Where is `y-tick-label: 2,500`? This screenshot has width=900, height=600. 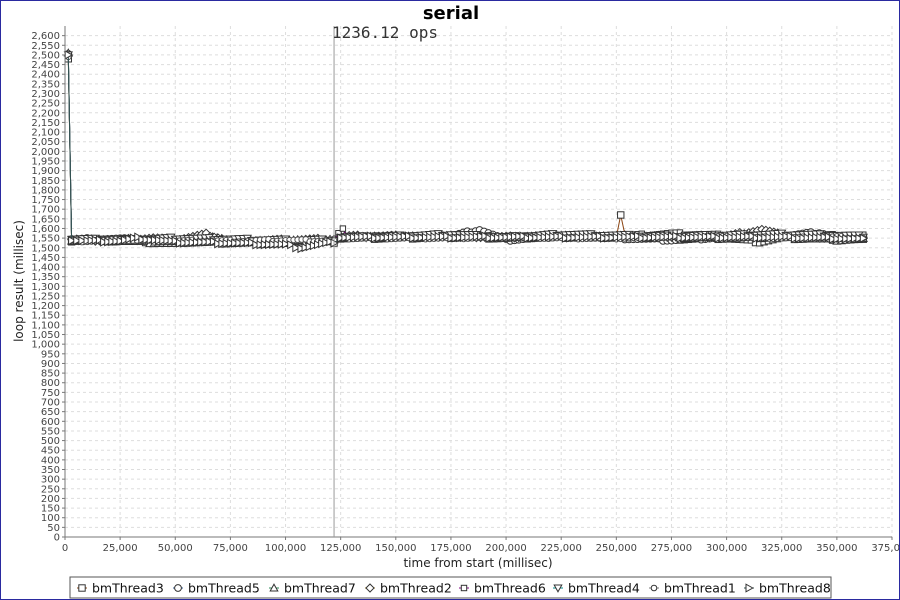 y-tick-label: 2,500 is located at coordinates (45, 55).